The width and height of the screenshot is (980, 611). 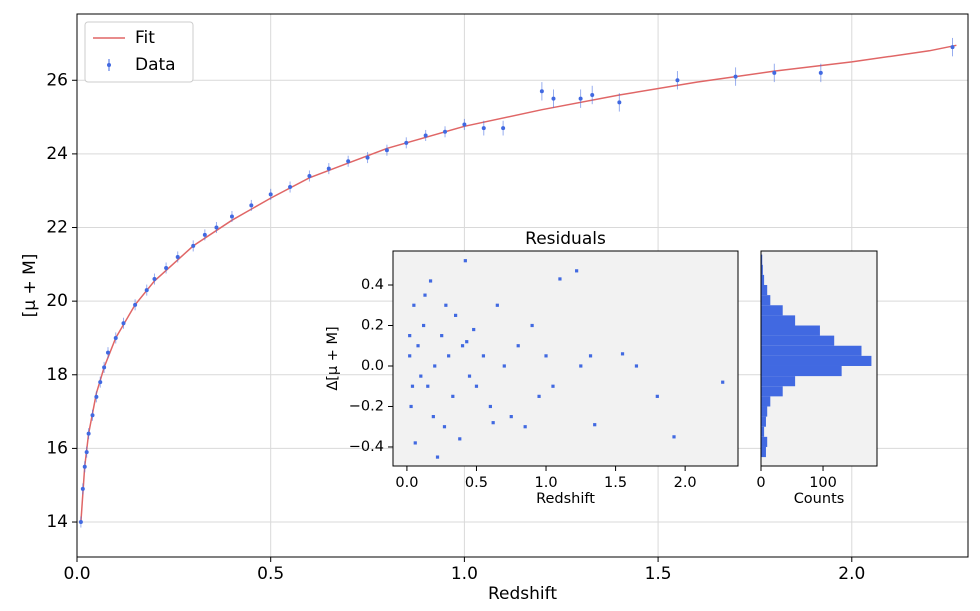 What do you see at coordinates (57, 80) in the screenshot?
I see `y-tick-label: 26` at bounding box center [57, 80].